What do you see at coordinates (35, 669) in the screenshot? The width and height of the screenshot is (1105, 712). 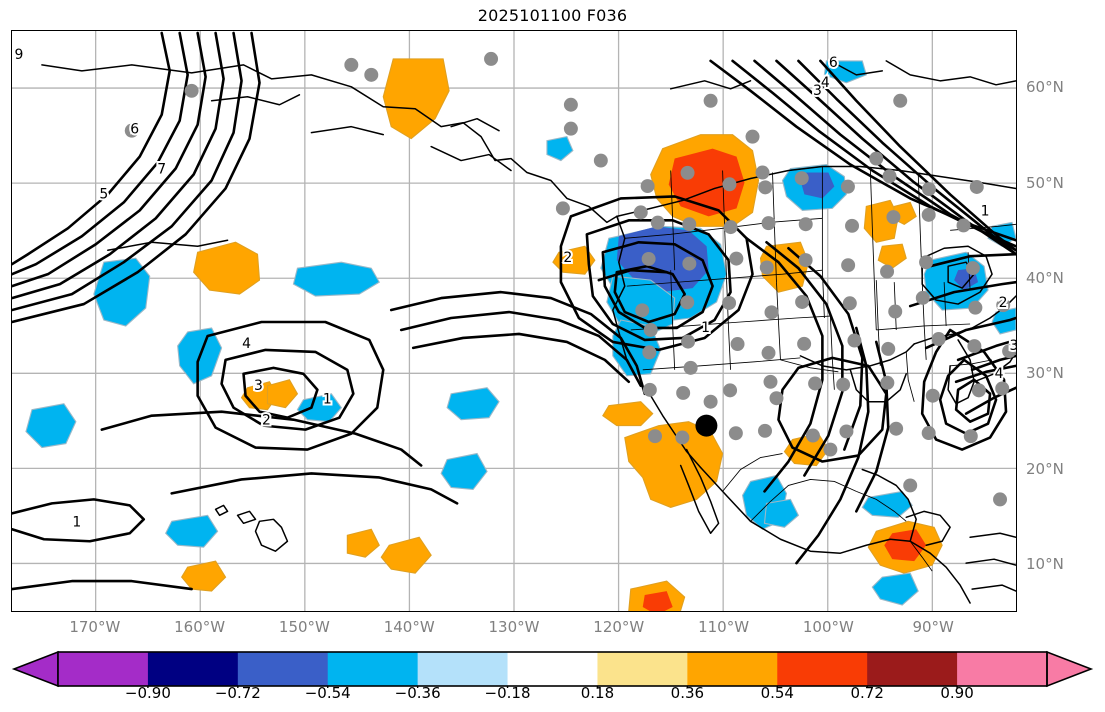 I see `colorbar-extend-min` at bounding box center [35, 669].